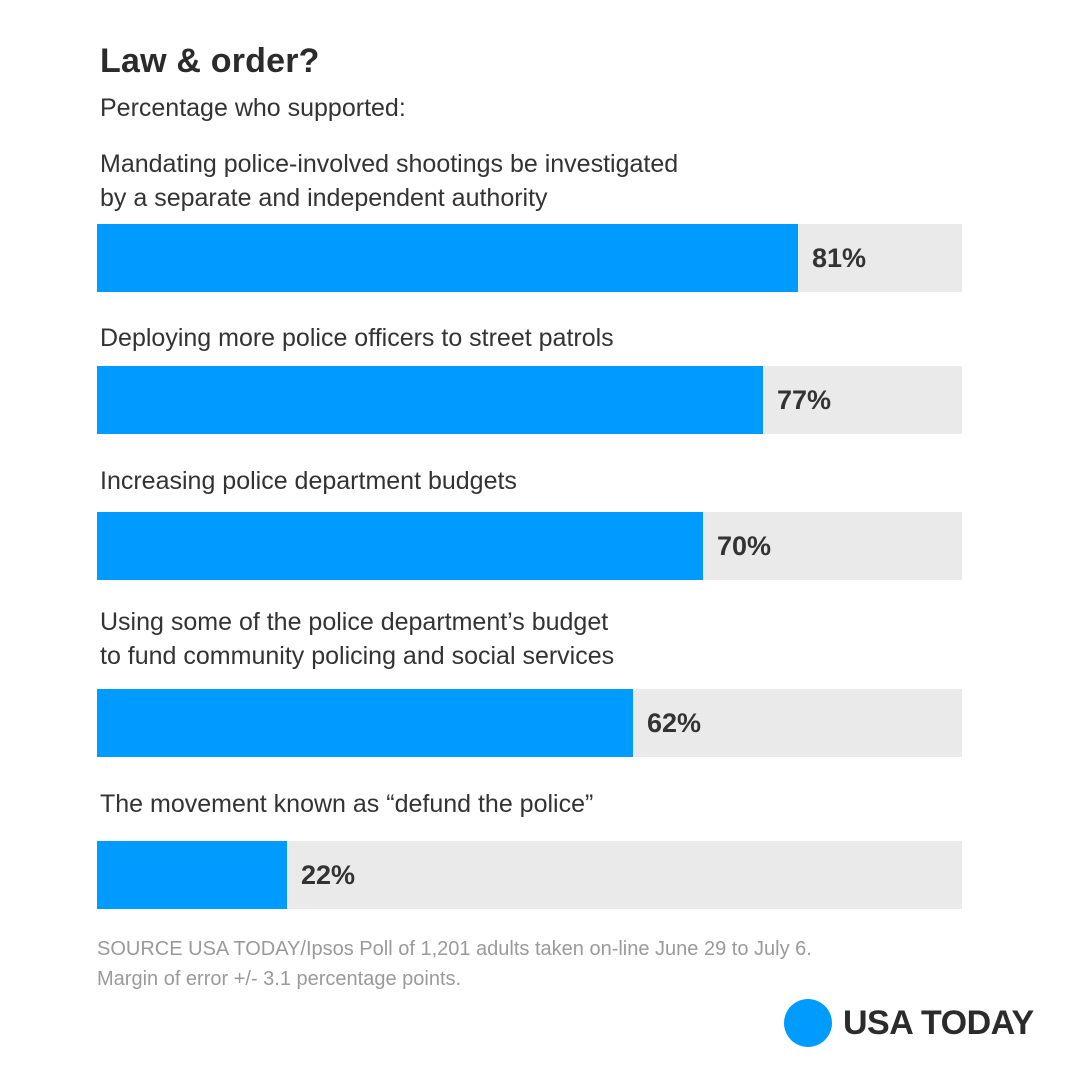  I want to click on chart-title: Law & order?, so click(210, 61).